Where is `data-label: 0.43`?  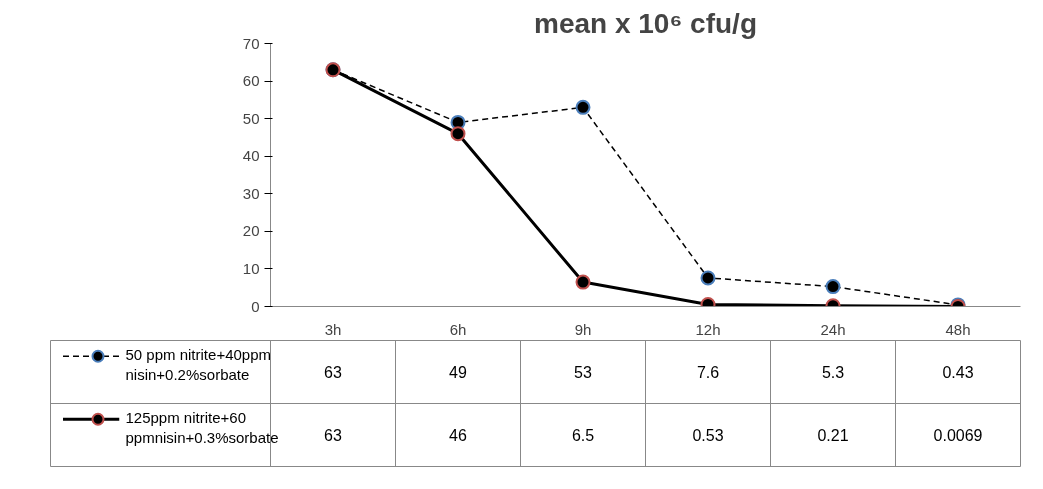 data-label: 0.43 is located at coordinates (958, 372).